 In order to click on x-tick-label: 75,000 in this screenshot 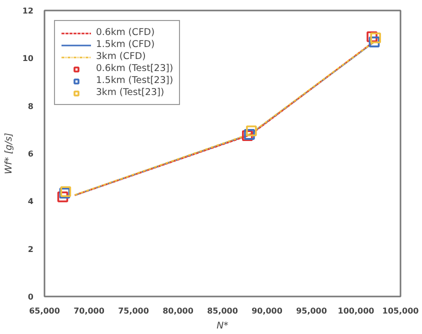, I will do `click(134, 311)`.